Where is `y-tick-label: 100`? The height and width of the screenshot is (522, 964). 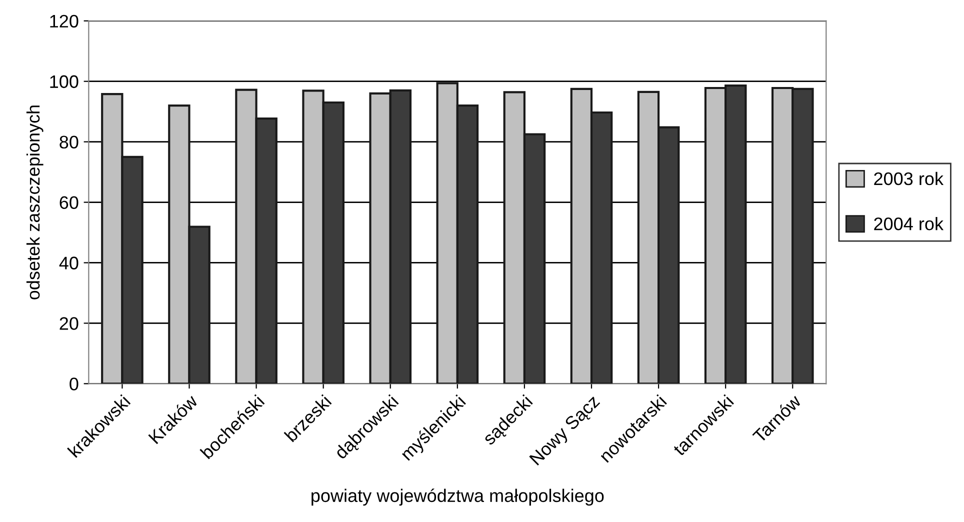 y-tick-label: 100 is located at coordinates (64, 81).